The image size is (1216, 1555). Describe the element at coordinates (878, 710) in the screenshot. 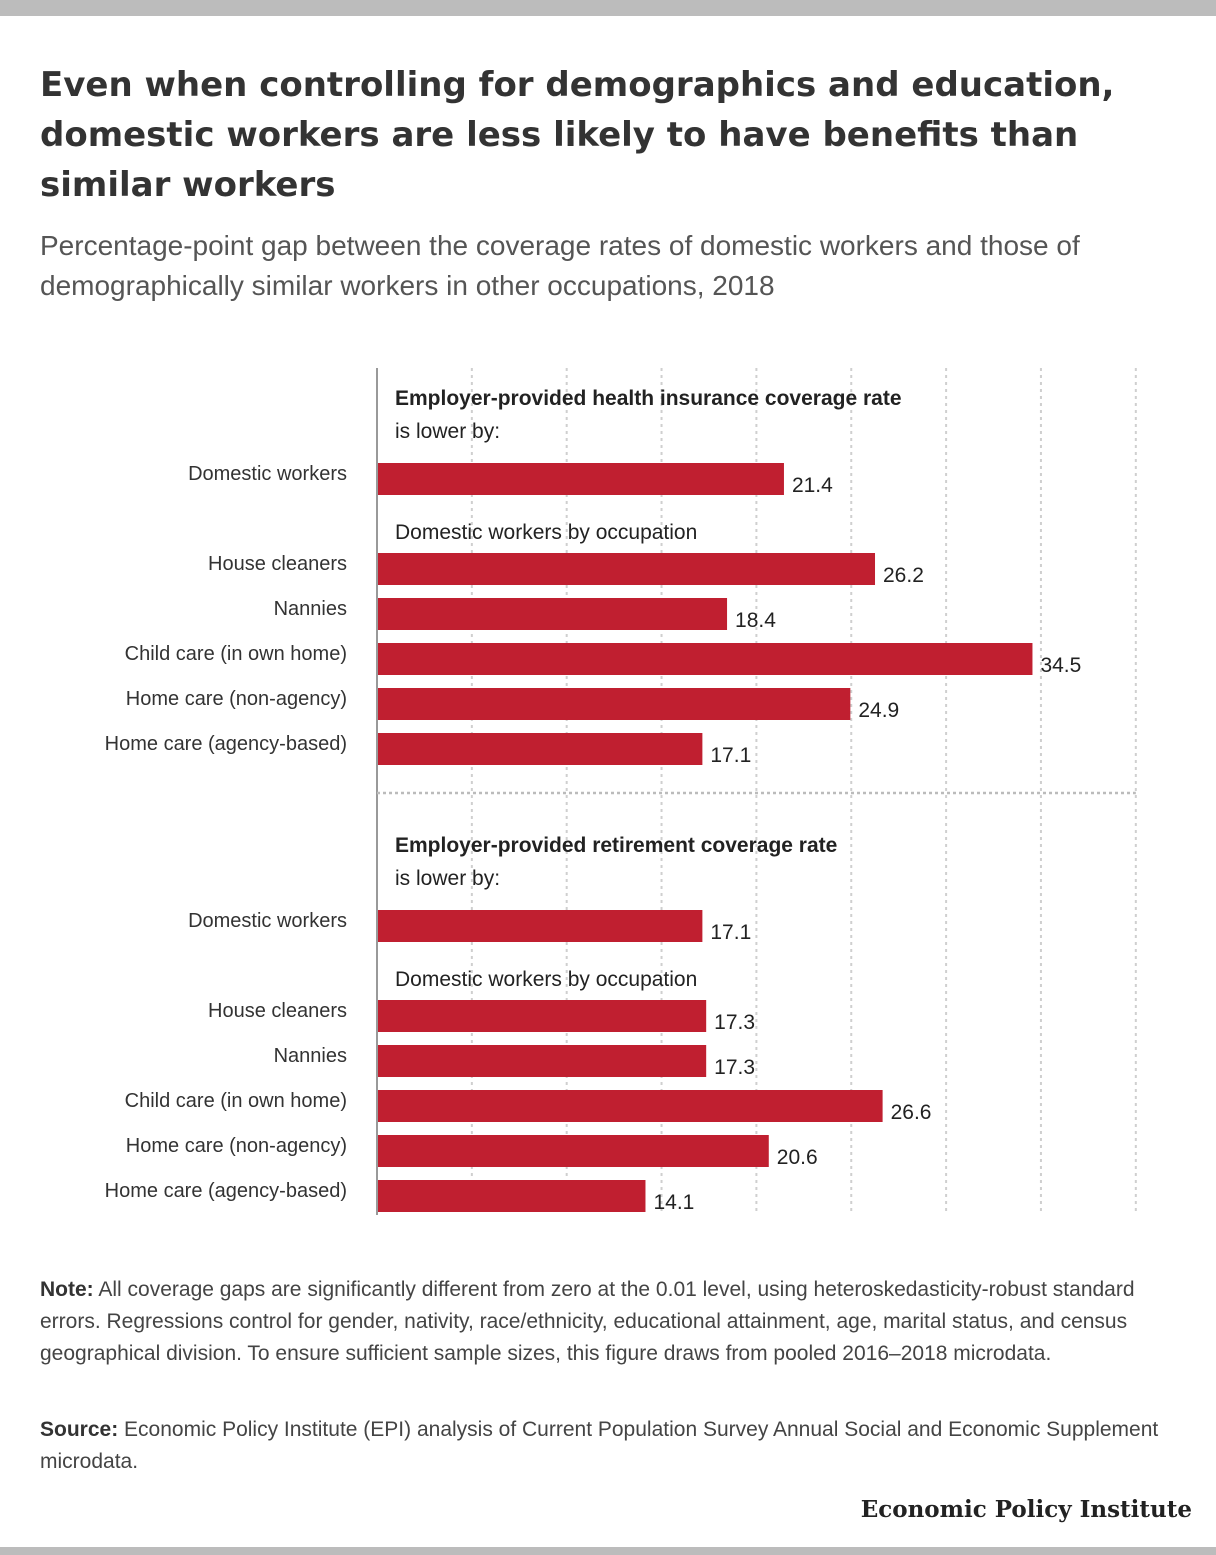

I see `value-label: 24.9` at that location.